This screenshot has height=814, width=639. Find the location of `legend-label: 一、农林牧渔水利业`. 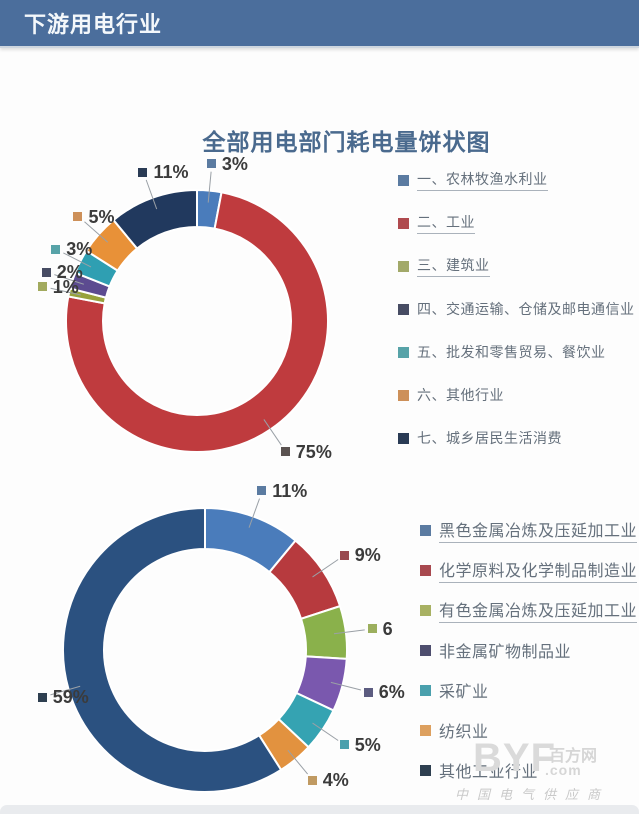

legend-label: 一、农林牧渔水利业 is located at coordinates (482, 180).